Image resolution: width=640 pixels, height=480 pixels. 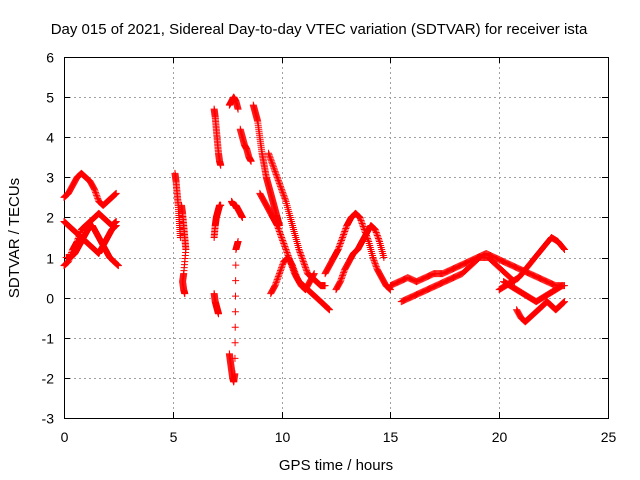 I want to click on y-tick-label: 1, so click(x=50, y=259).